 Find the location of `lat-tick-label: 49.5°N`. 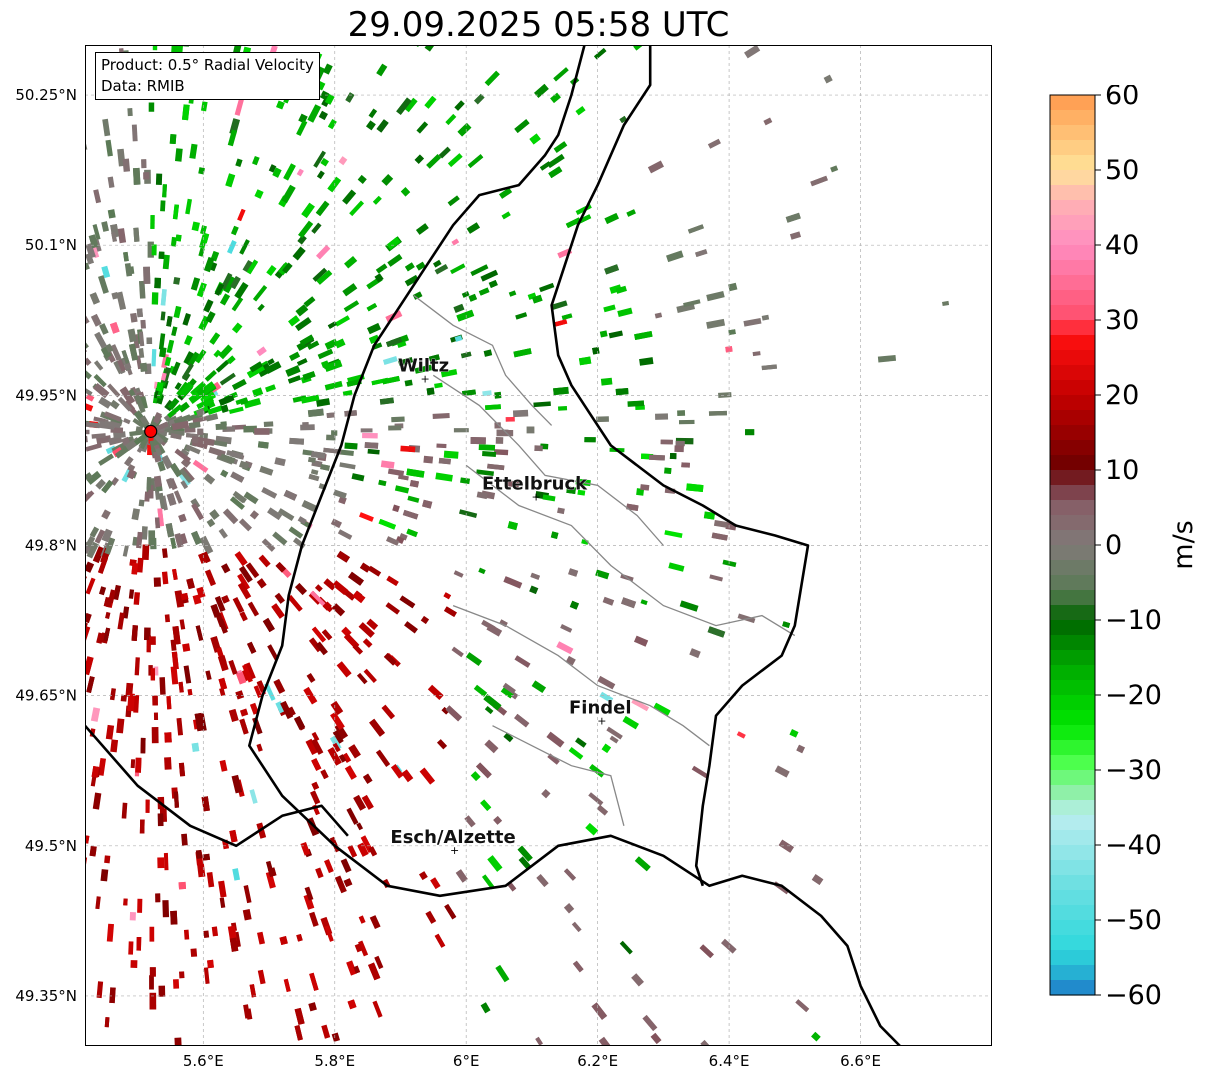

lat-tick-label: 49.5°N is located at coordinates (51, 846).